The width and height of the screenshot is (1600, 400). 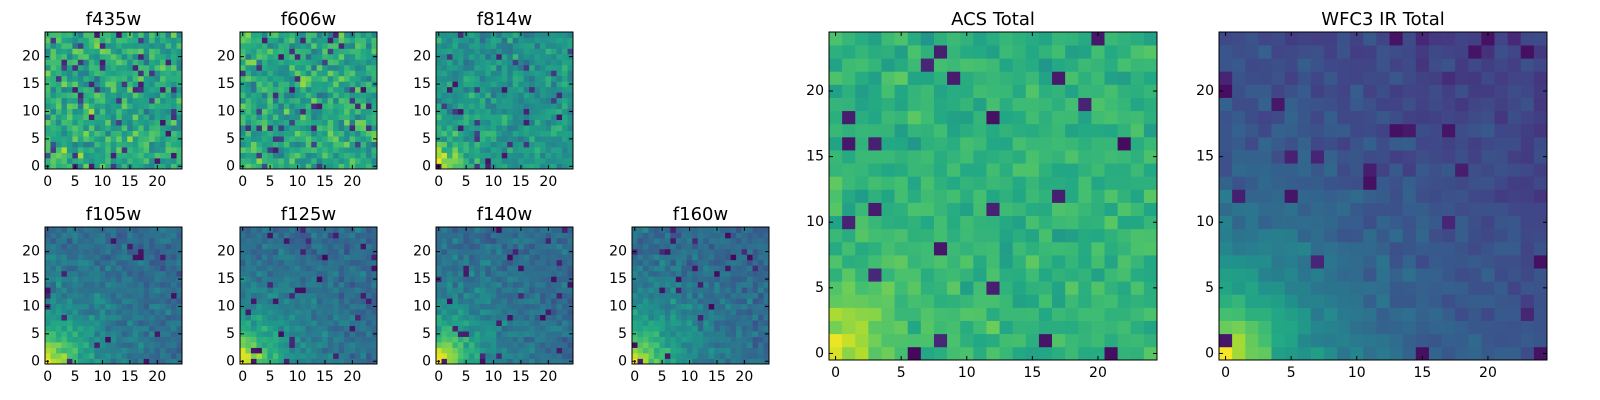 What do you see at coordinates (114, 101) in the screenshot?
I see `heatmap-cells` at bounding box center [114, 101].